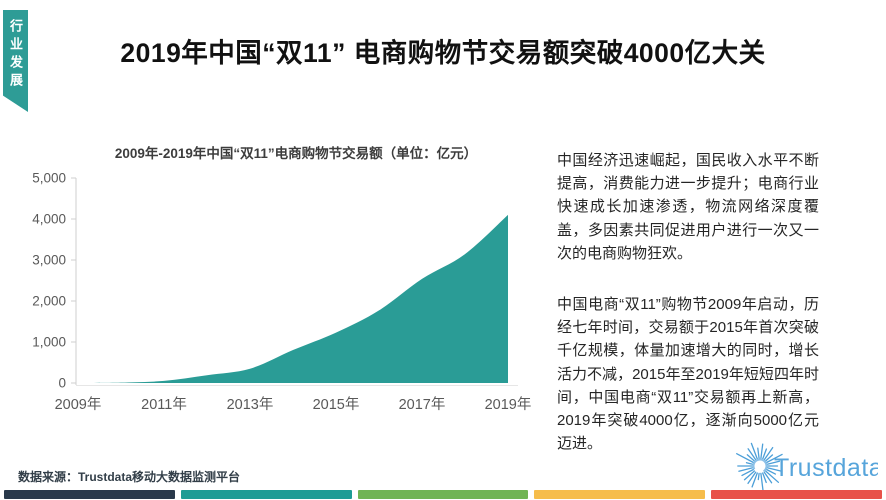  What do you see at coordinates (49, 301) in the screenshot?
I see `y-tick-label: 2,000` at bounding box center [49, 301].